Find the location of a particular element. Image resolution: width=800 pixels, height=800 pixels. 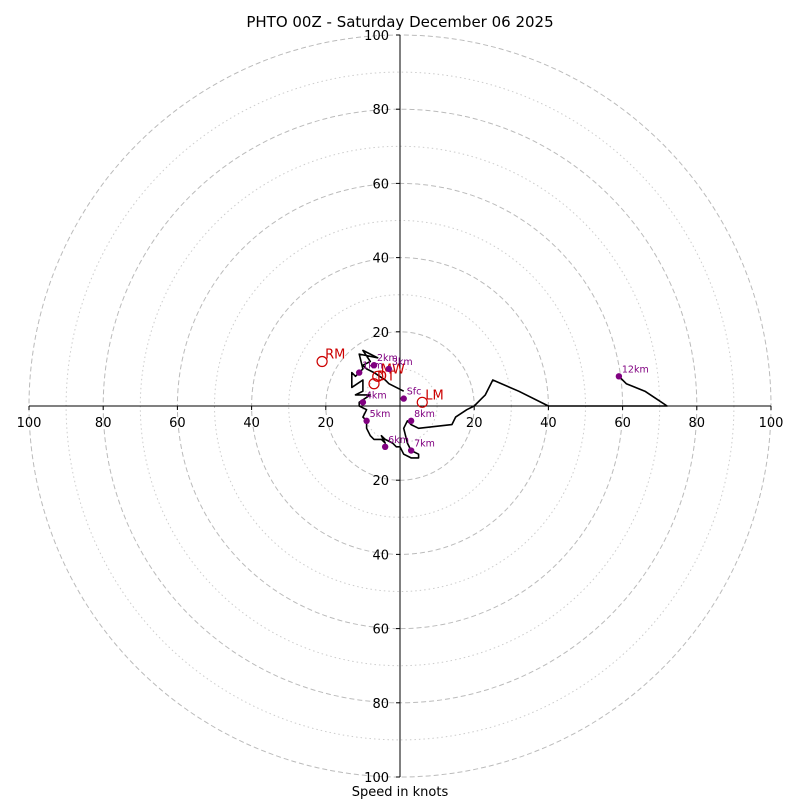

height-marker-7km is located at coordinates (411, 450).